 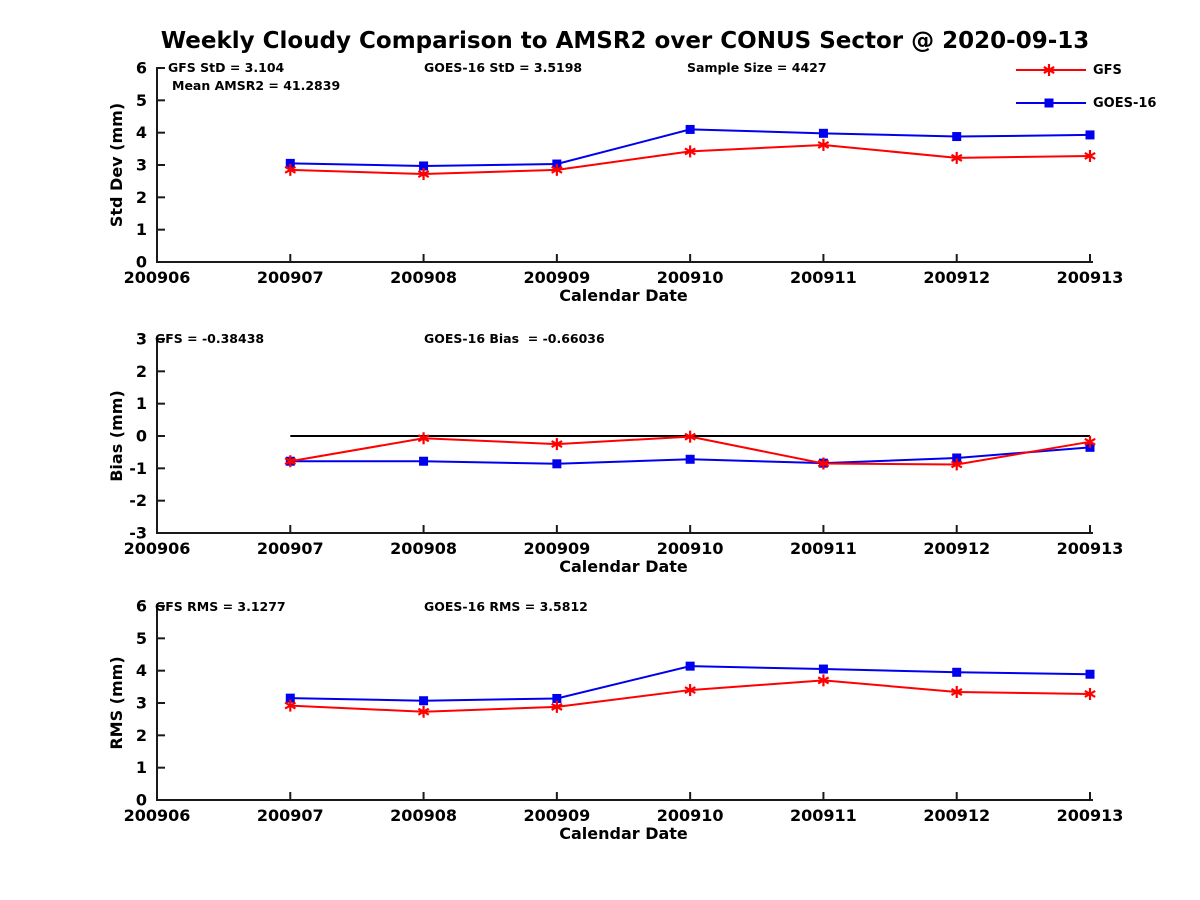 What do you see at coordinates (514, 338) in the screenshot?
I see `annotation: GOES-16 Bias = -0.66036` at bounding box center [514, 338].